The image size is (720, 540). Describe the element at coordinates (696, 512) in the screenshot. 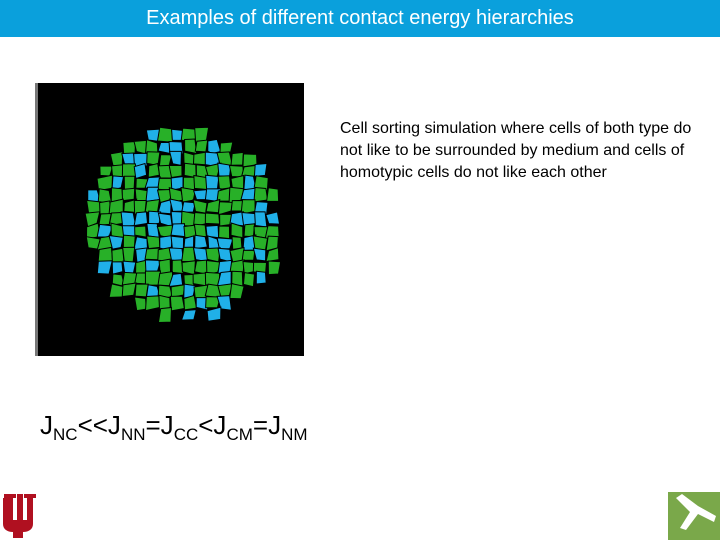

I see `logo-mark` at that location.